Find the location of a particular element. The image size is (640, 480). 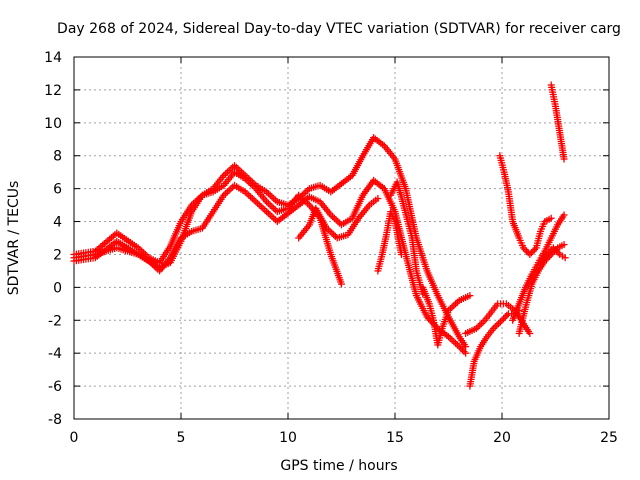

series-track-e is located at coordinates (389, 241).